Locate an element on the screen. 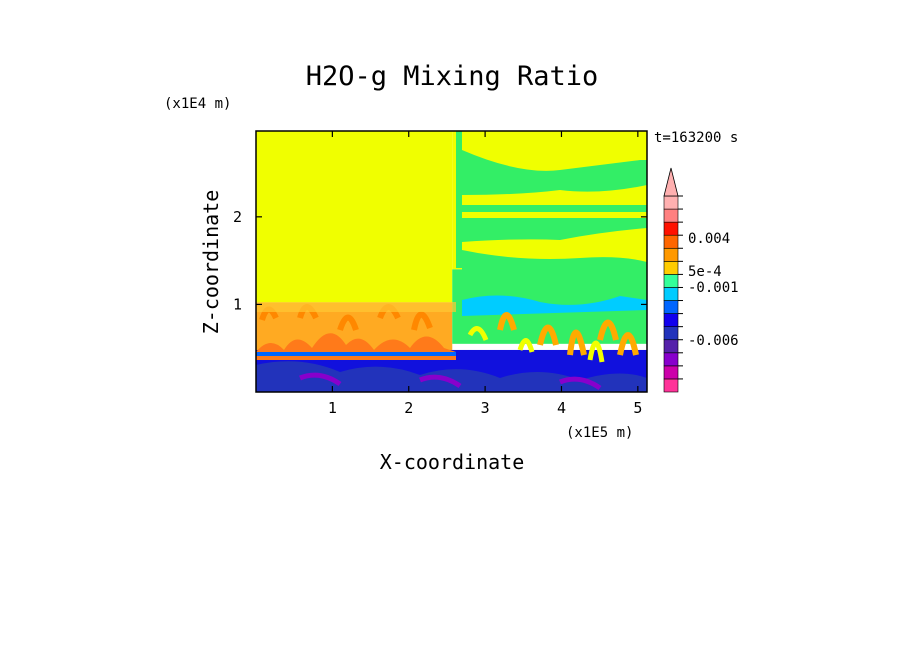 This screenshot has height=654, width=904. x-unit-label: (x1E5 m) is located at coordinates (599, 433).